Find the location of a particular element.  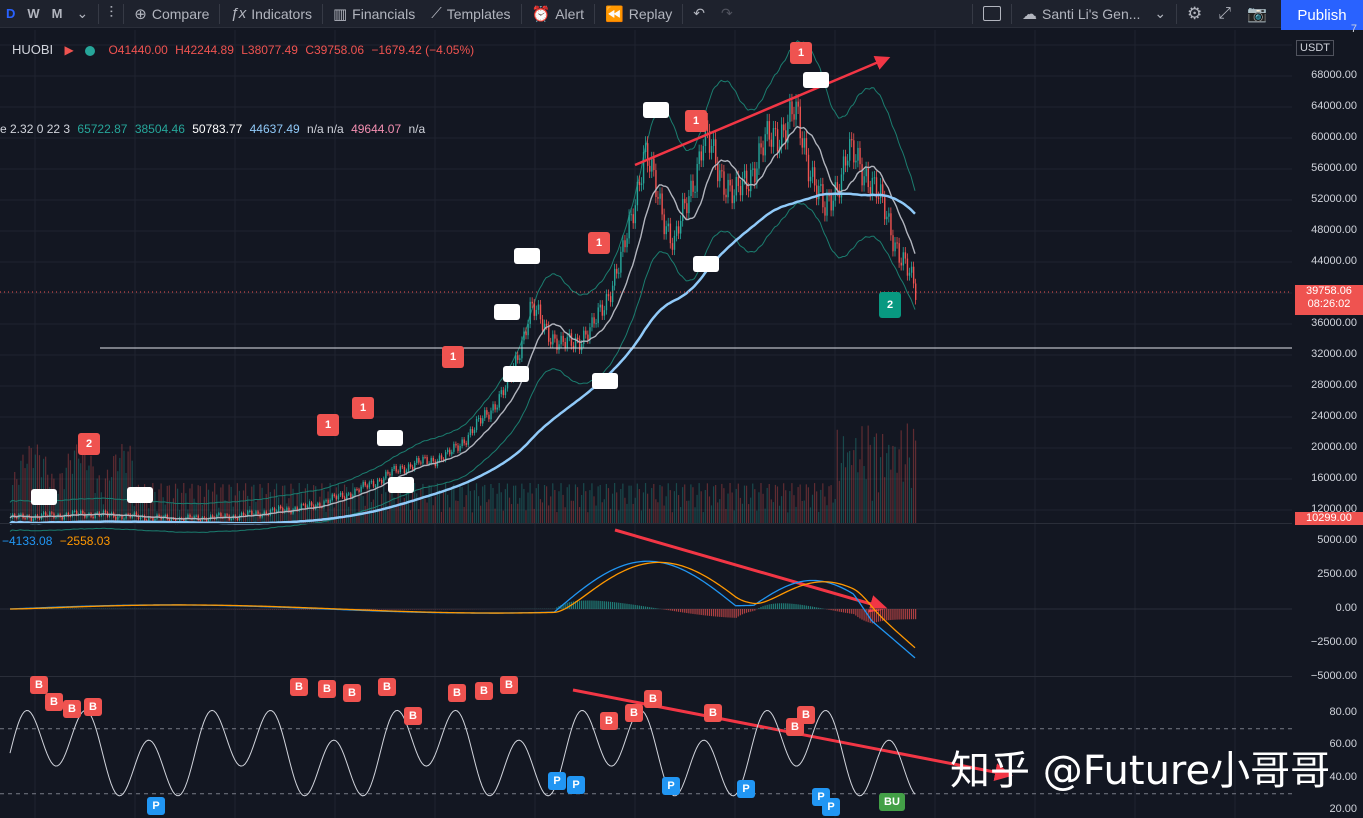

price-tick-label: 68000.00 is located at coordinates (1334, 75).